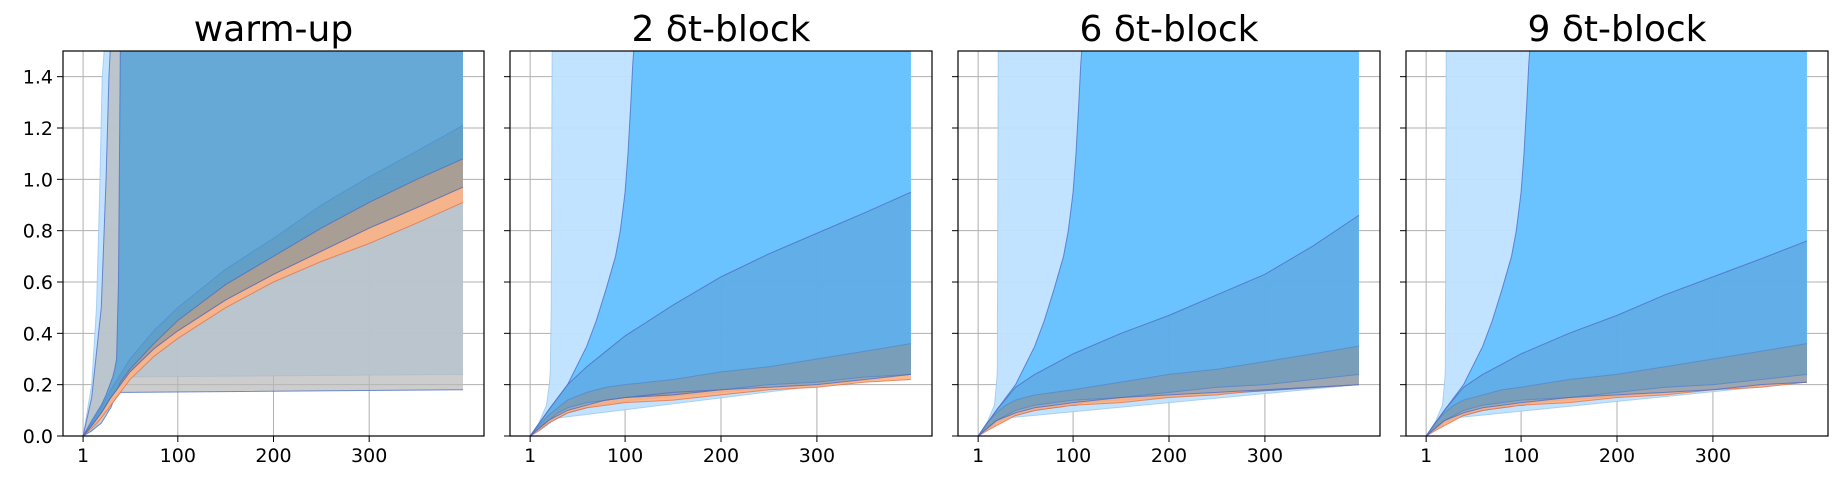  I want to click on panel-title: warm-up, so click(273, 29).